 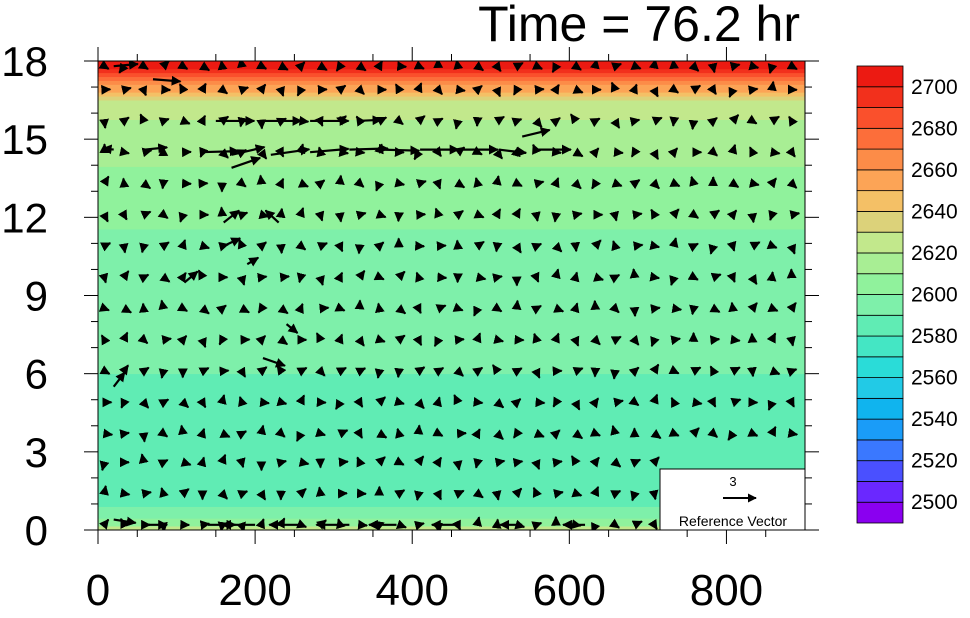 What do you see at coordinates (732, 499) in the screenshot?
I see `reference-vector-box: 3 Reference Vector` at bounding box center [732, 499].